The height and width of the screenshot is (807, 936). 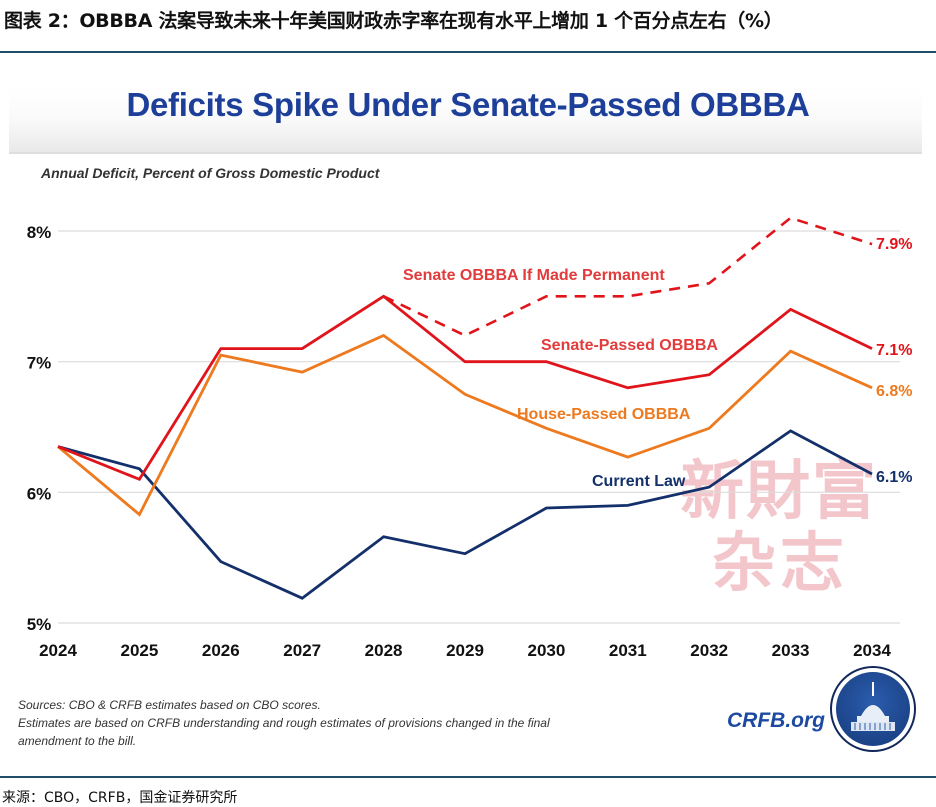 What do you see at coordinates (791, 650) in the screenshot?
I see `x-tick-label: 2033` at bounding box center [791, 650].